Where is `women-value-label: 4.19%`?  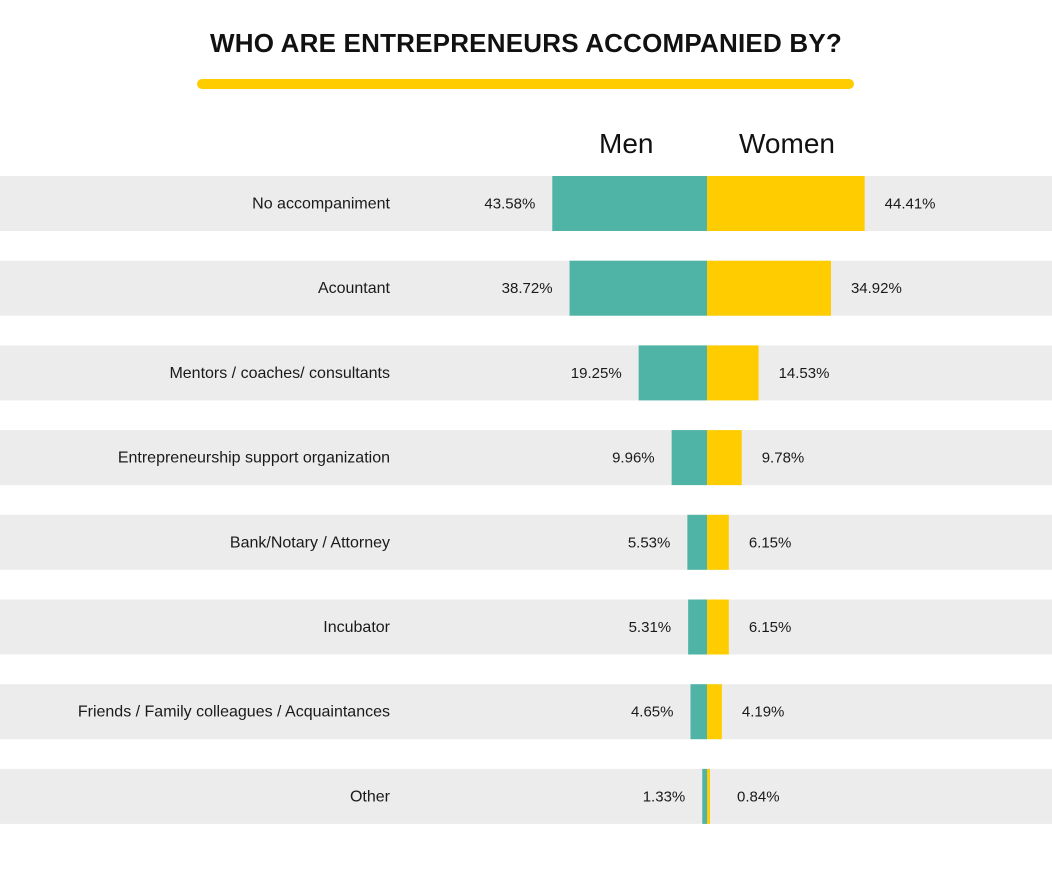 women-value-label: 4.19% is located at coordinates (763, 712).